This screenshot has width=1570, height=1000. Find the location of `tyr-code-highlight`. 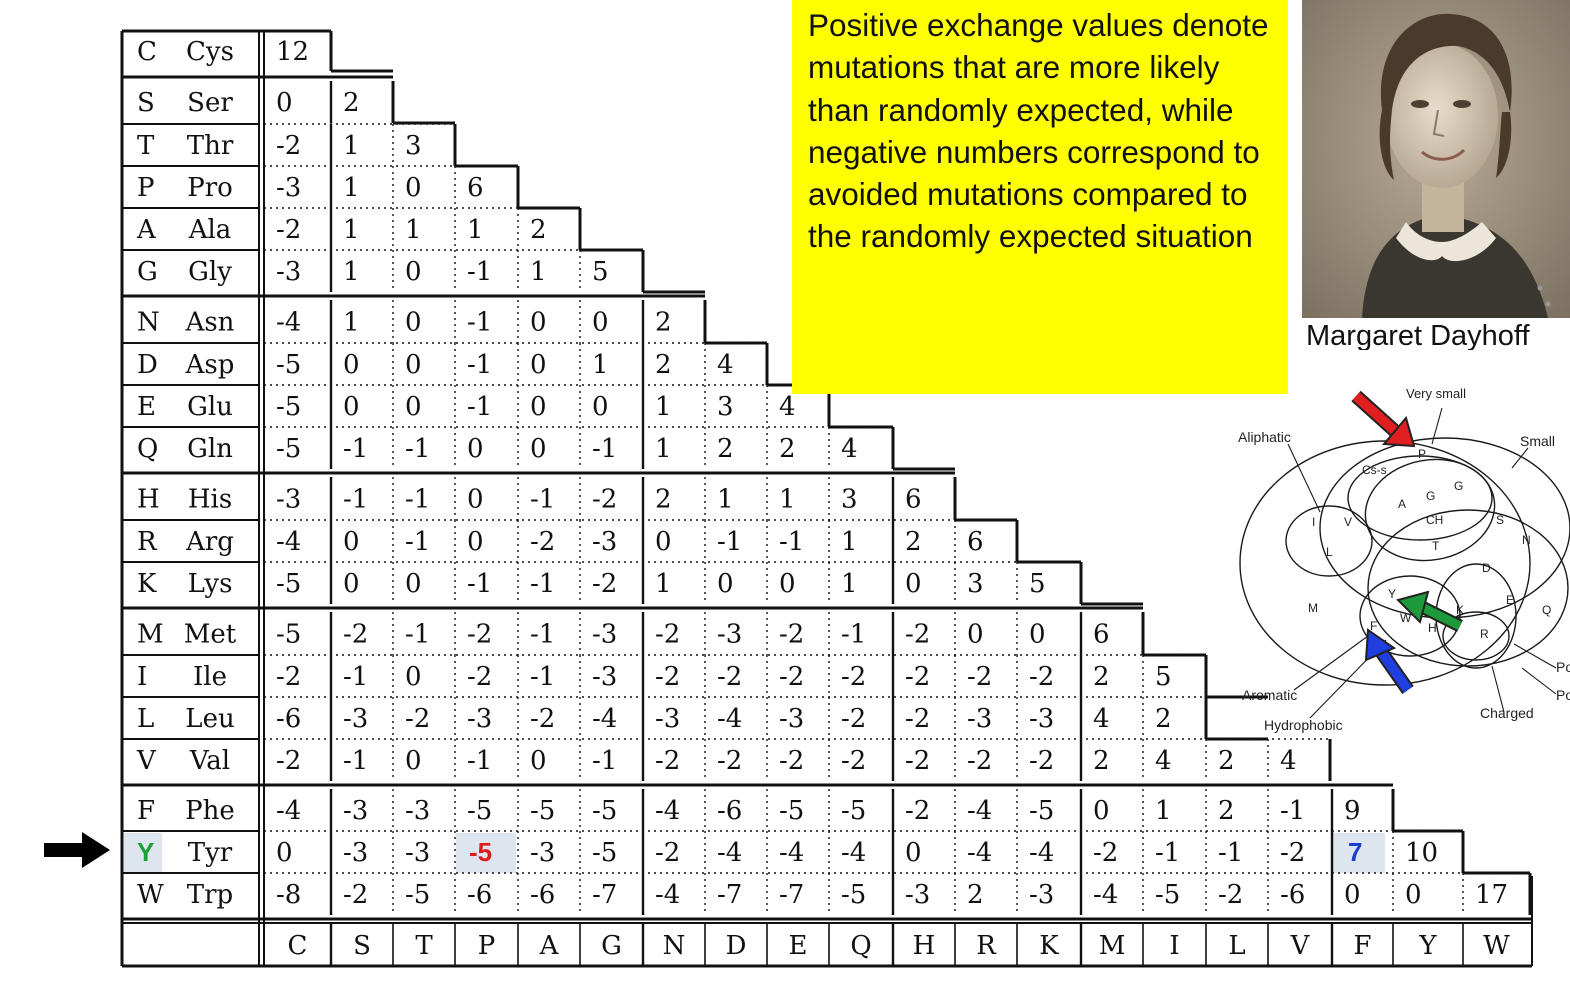

tyr-code-highlight is located at coordinates (143, 853).